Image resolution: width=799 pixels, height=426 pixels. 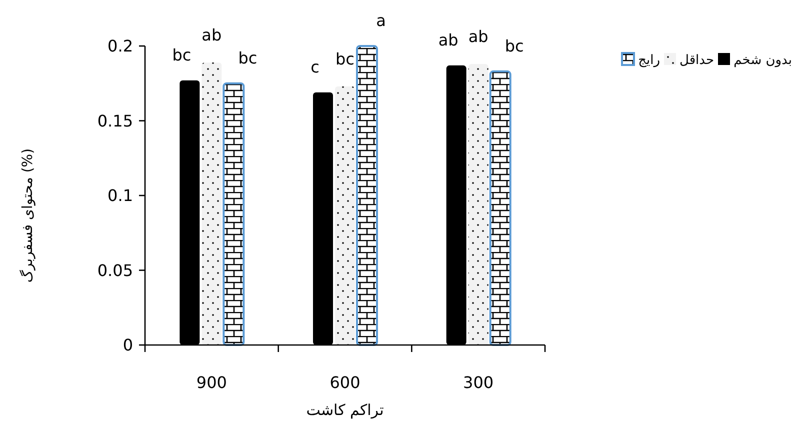 I want to click on x-axis-title: تراکم کاشت, so click(x=345, y=410).